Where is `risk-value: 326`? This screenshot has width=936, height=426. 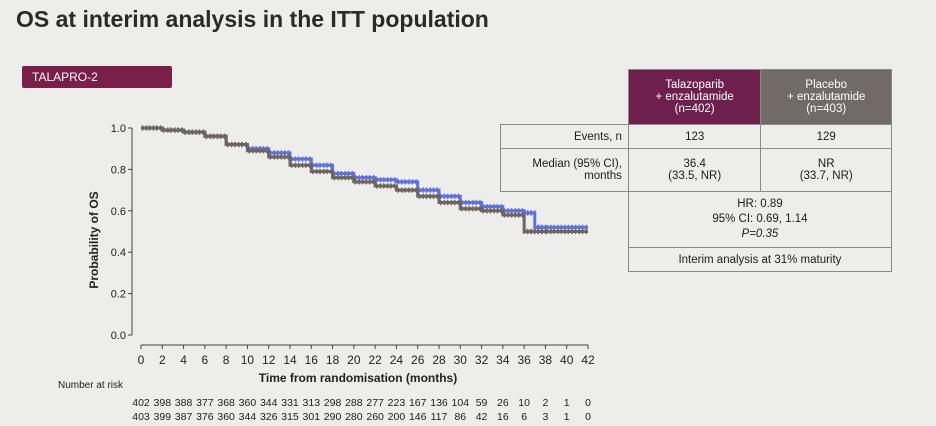
risk-value: 326 is located at coordinates (268, 417).